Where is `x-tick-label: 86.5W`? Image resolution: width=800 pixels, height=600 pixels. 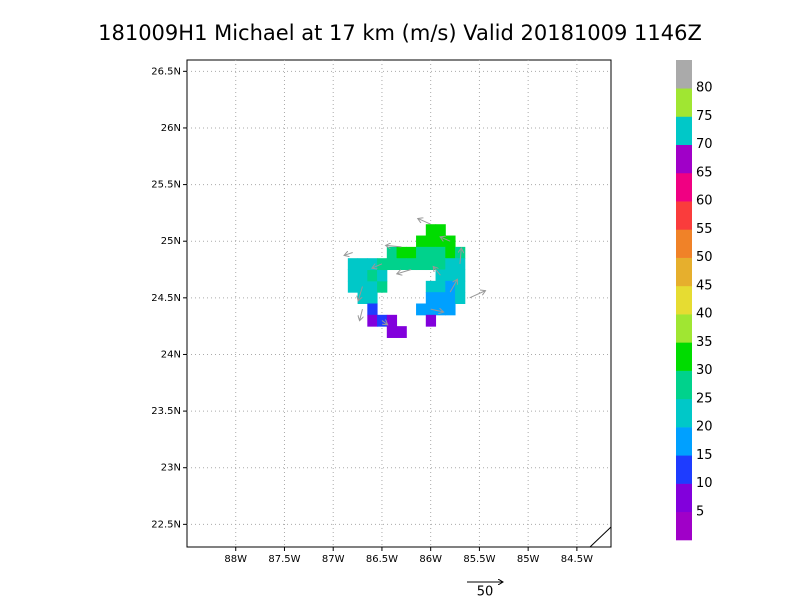
x-tick-label: 86.5W is located at coordinates (382, 559).